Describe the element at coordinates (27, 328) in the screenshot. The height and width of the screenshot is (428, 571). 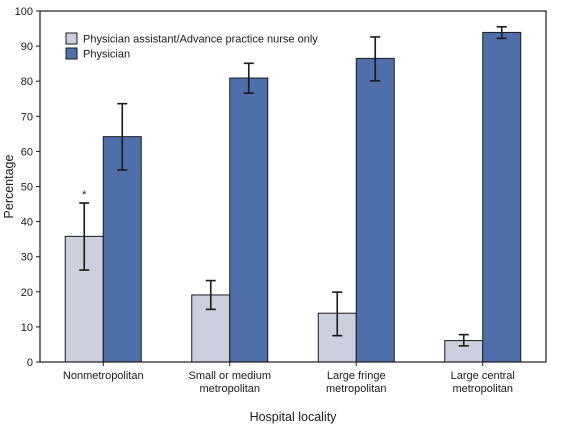
I see `y-tick-label: 10` at that location.